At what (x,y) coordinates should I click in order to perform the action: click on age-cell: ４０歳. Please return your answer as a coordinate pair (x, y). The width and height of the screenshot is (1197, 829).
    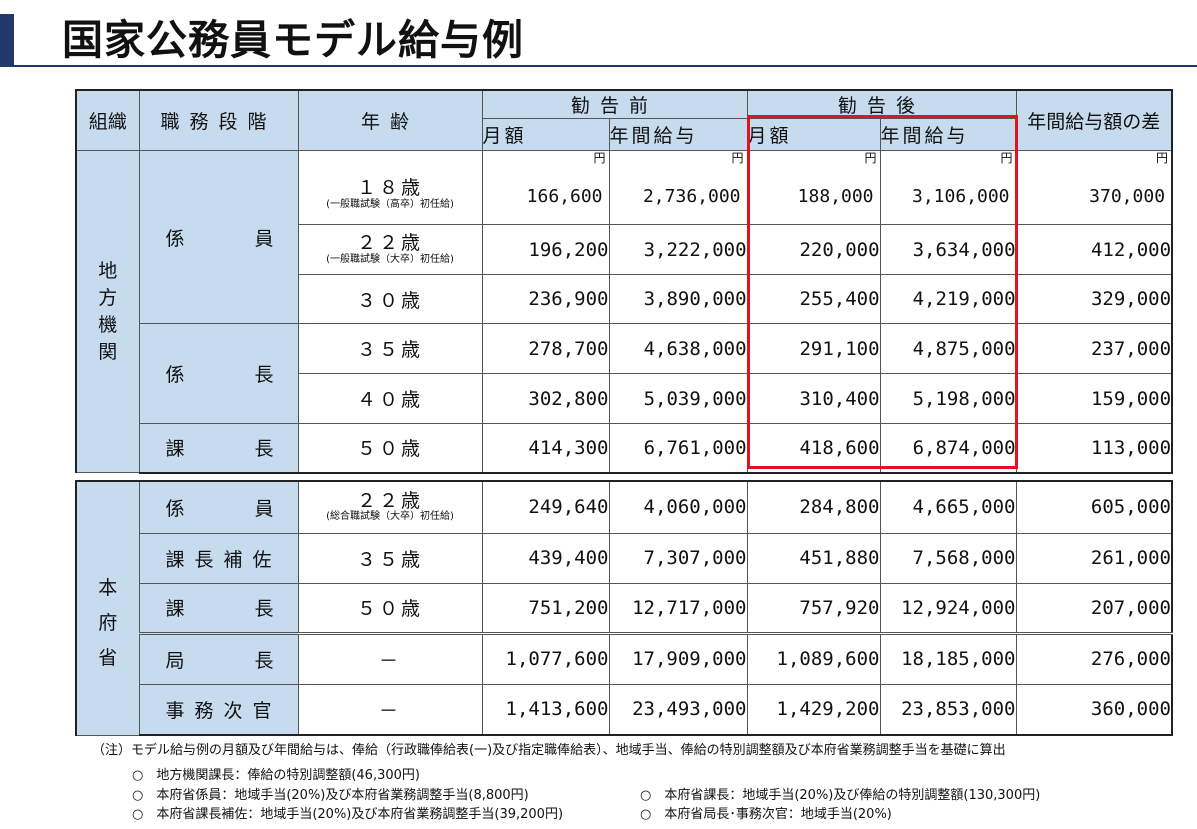
    Looking at the image, I should click on (390, 398).